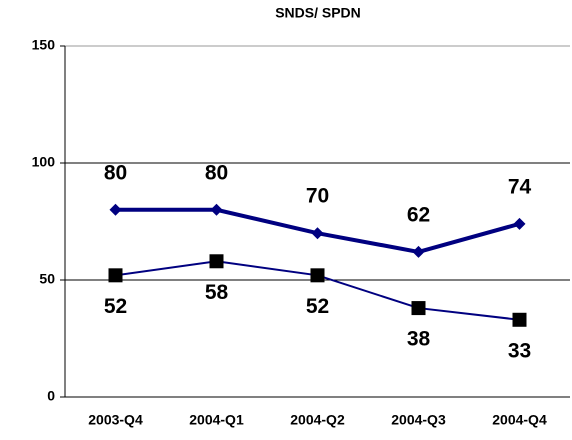 Image resolution: width=572 pixels, height=440 pixels. What do you see at coordinates (216, 420) in the screenshot?
I see `x-tick-label: 2004-Q1` at bounding box center [216, 420].